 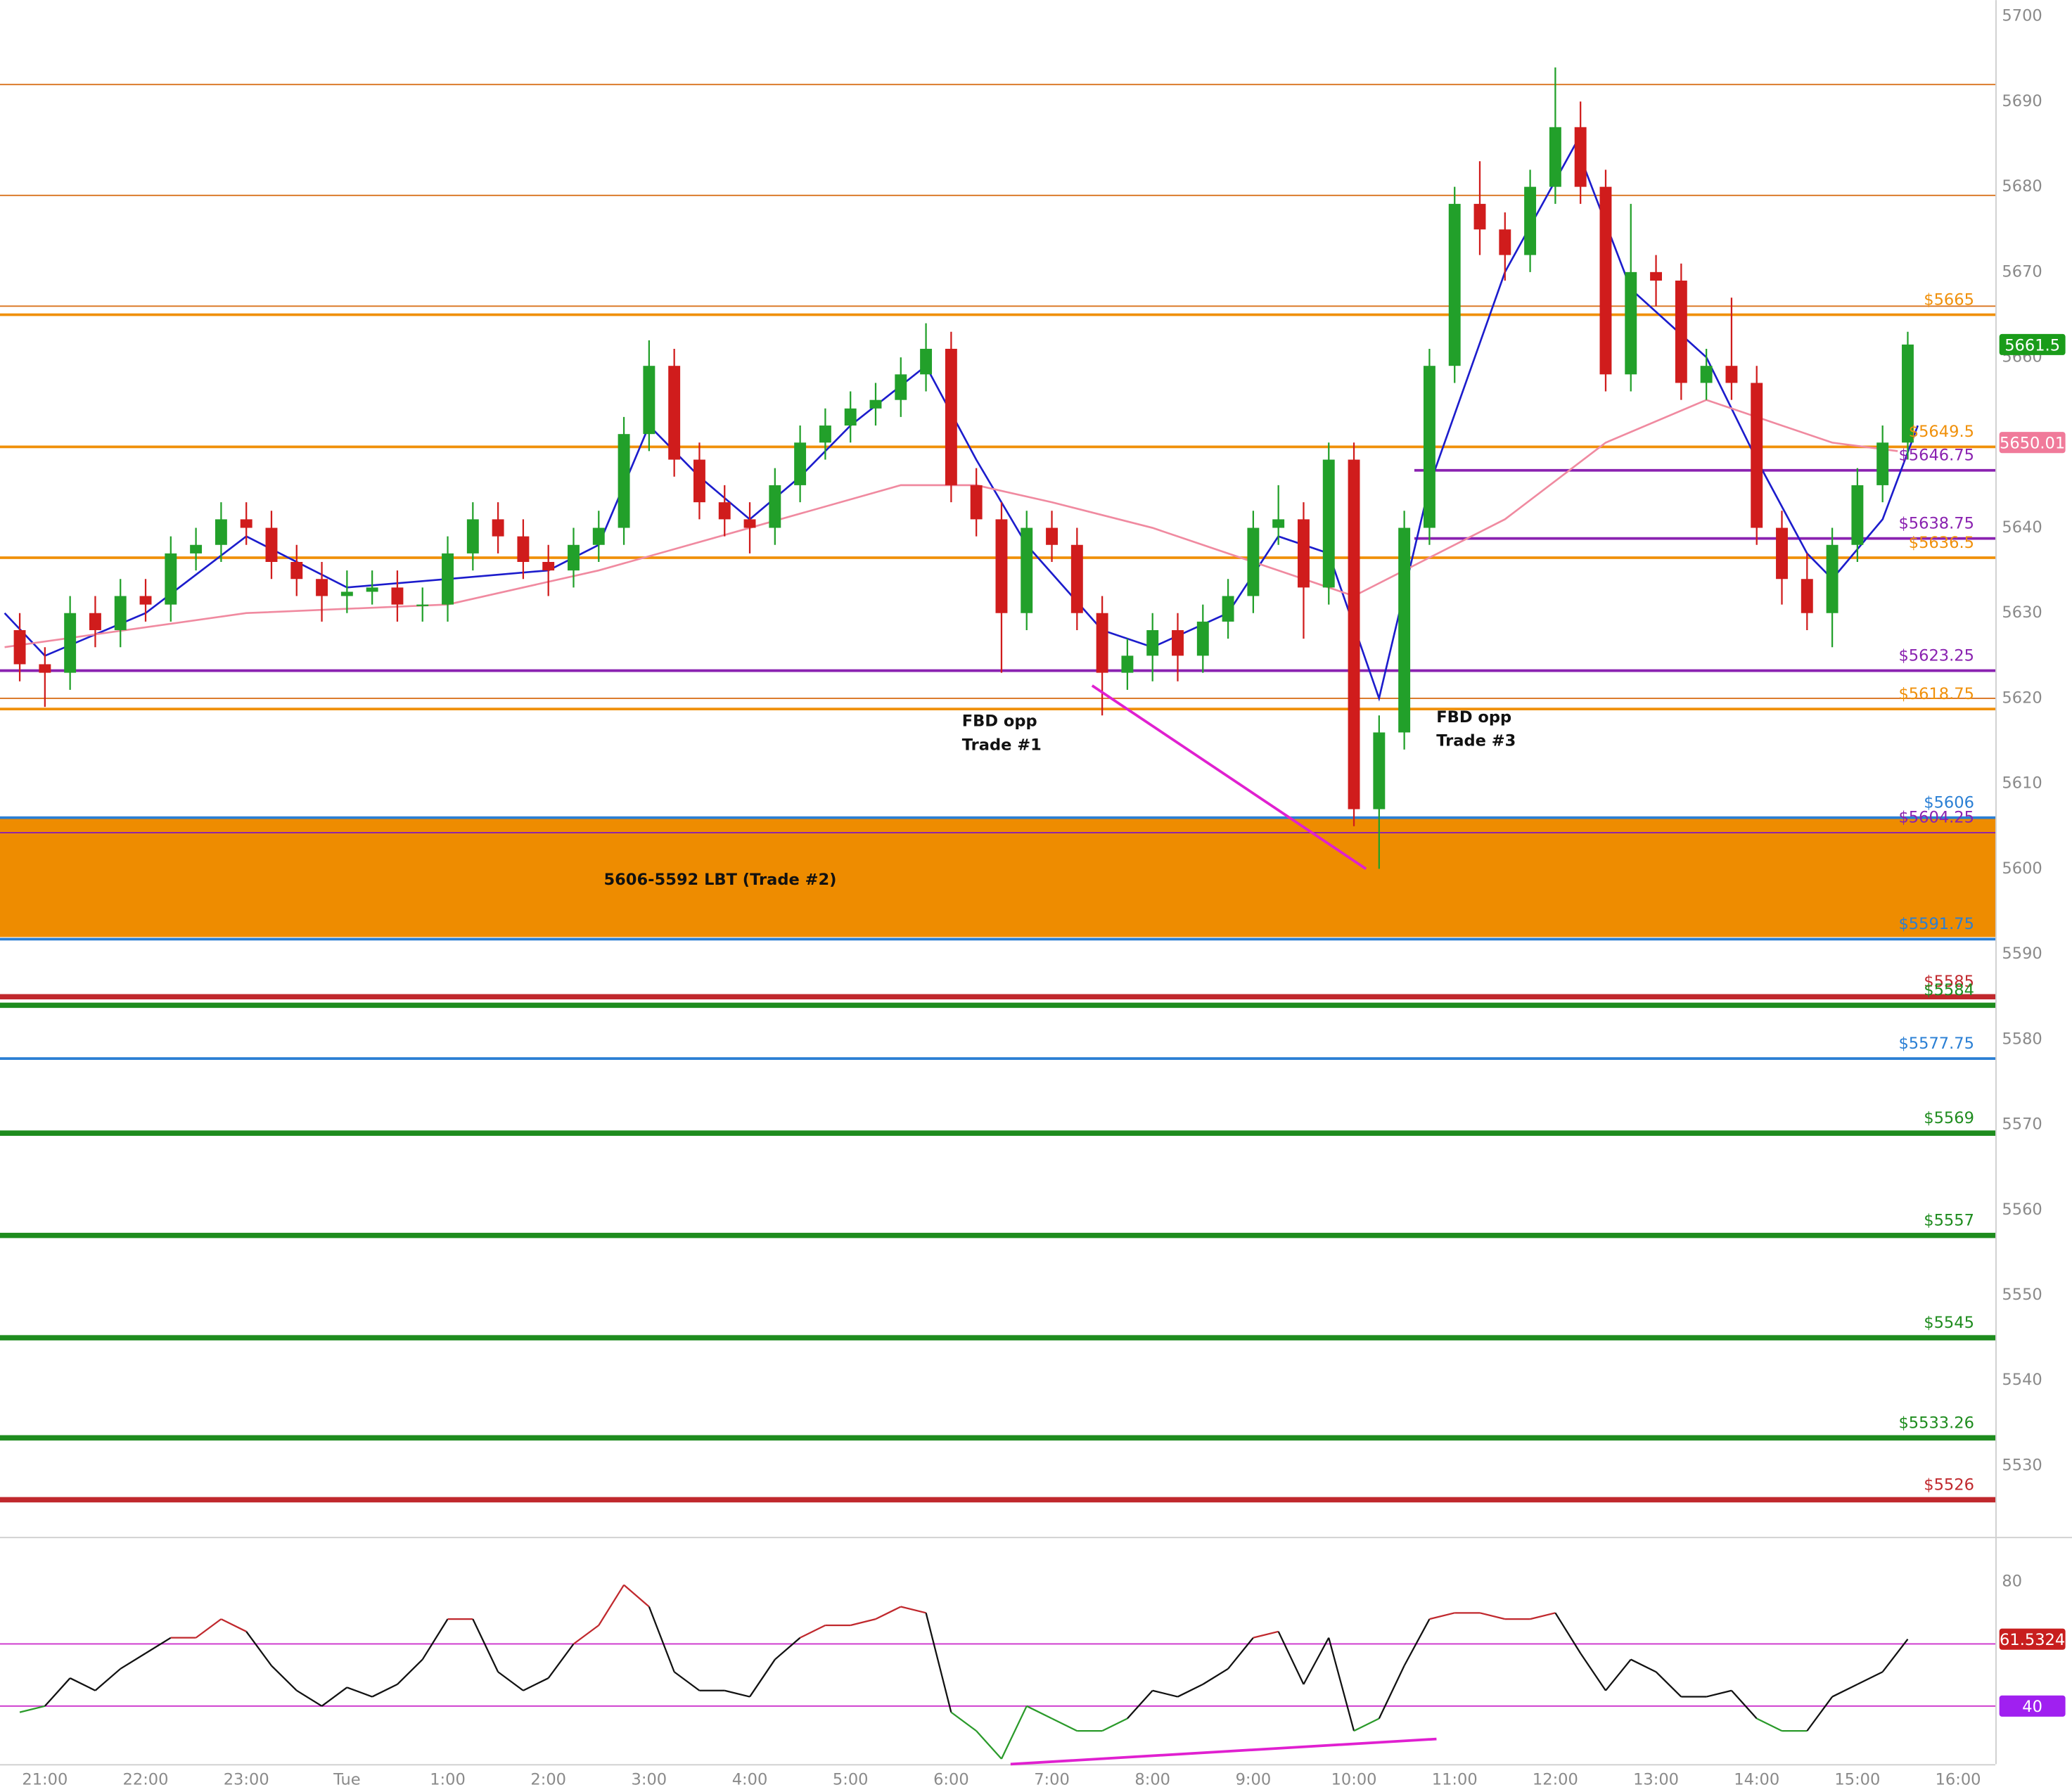 What do you see at coordinates (1555, 1779) in the screenshot?
I see `x-tick-label: 12:00` at bounding box center [1555, 1779].